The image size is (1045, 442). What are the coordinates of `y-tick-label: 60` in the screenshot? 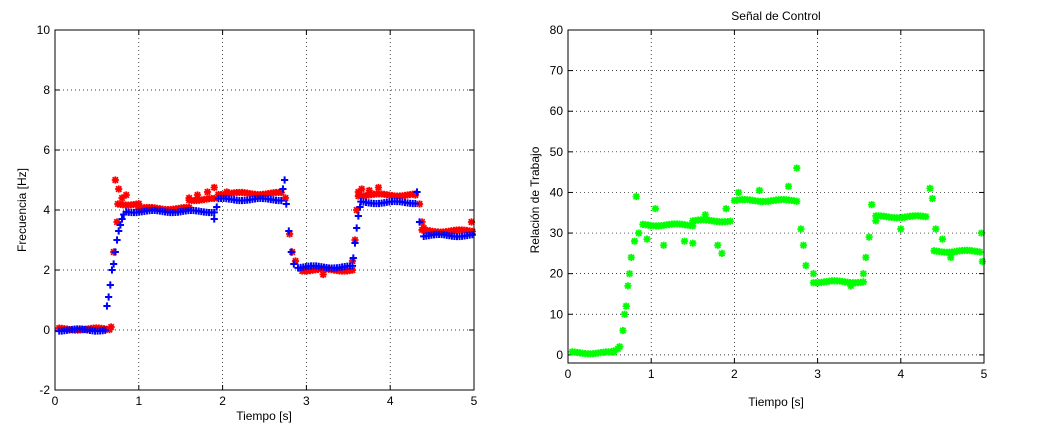 It's located at (557, 111).